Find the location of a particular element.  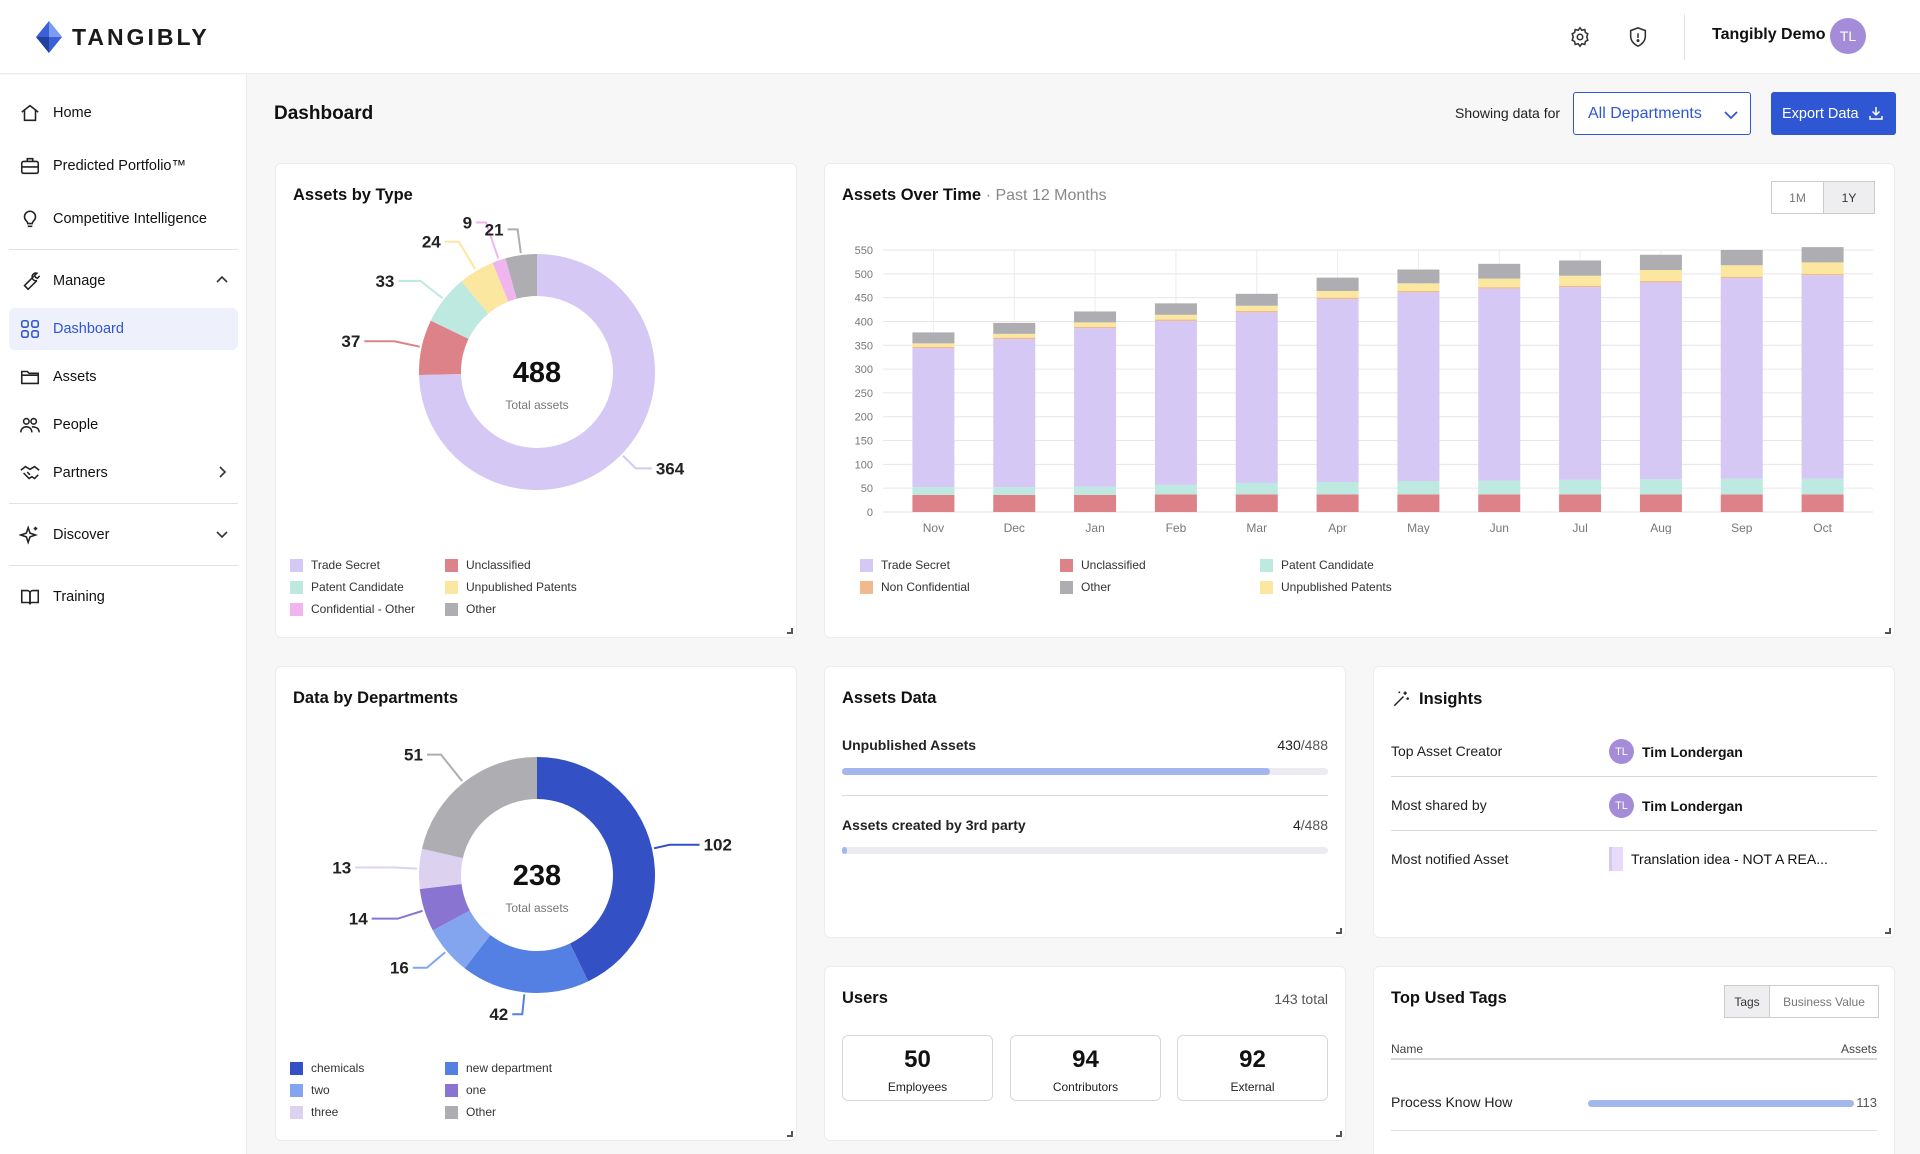

tag-row-name: Process Know How is located at coordinates (1452, 1102).